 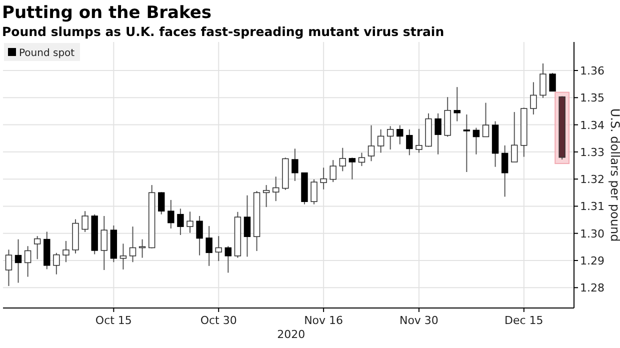 I want to click on y-tick-label: 1.33, so click(x=592, y=152).